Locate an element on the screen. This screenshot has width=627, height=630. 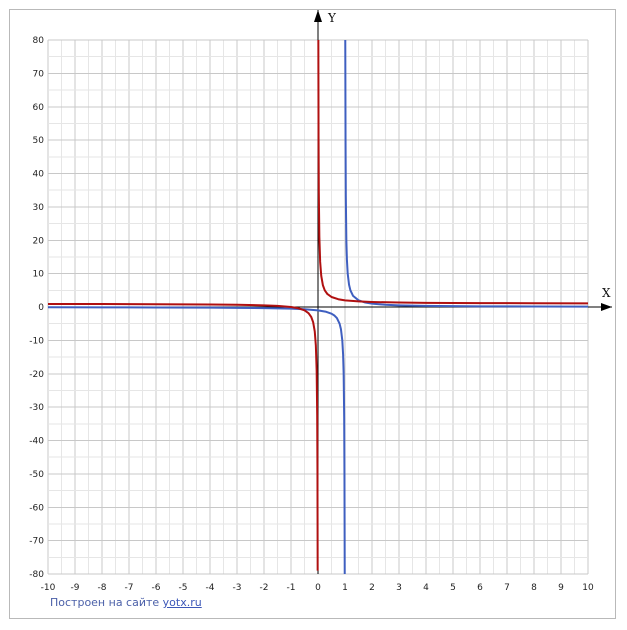
x-tick-label: -5 is located at coordinates (183, 588).